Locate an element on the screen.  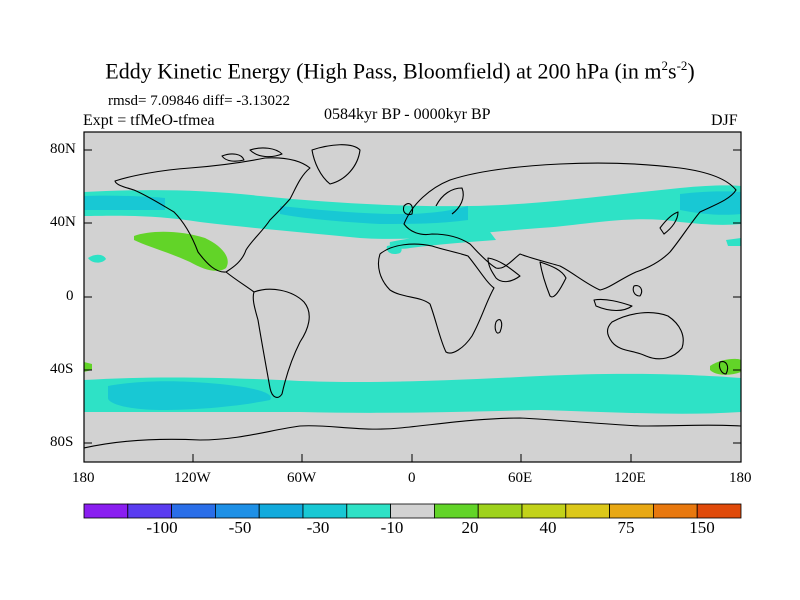
band-nw-africa is located at coordinates (394, 250).